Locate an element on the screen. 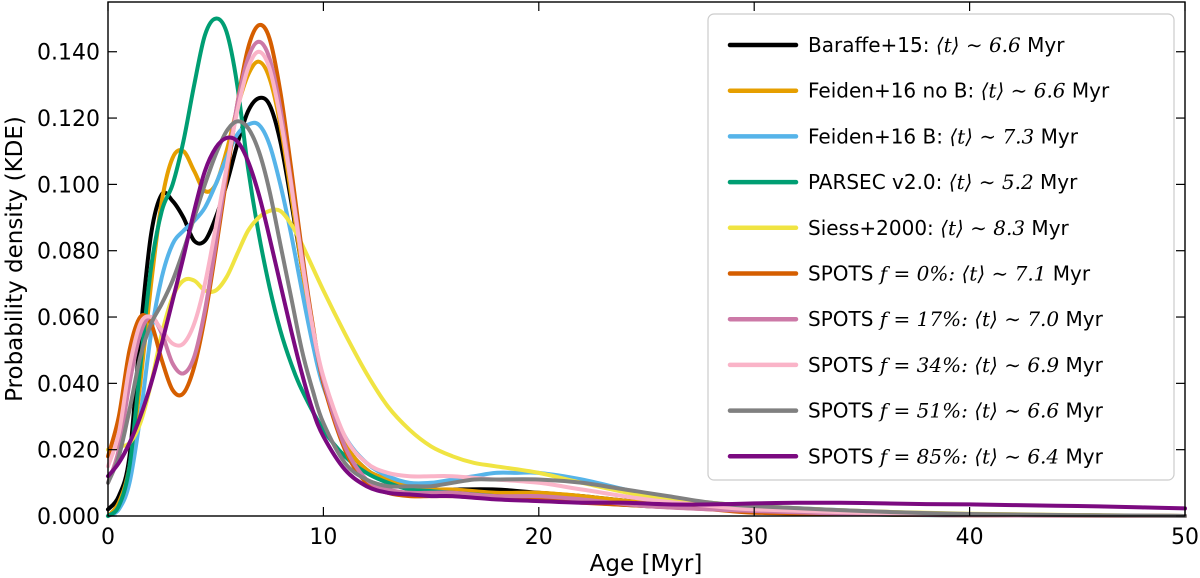  y-tick-label: 0.120 is located at coordinates (68, 119).